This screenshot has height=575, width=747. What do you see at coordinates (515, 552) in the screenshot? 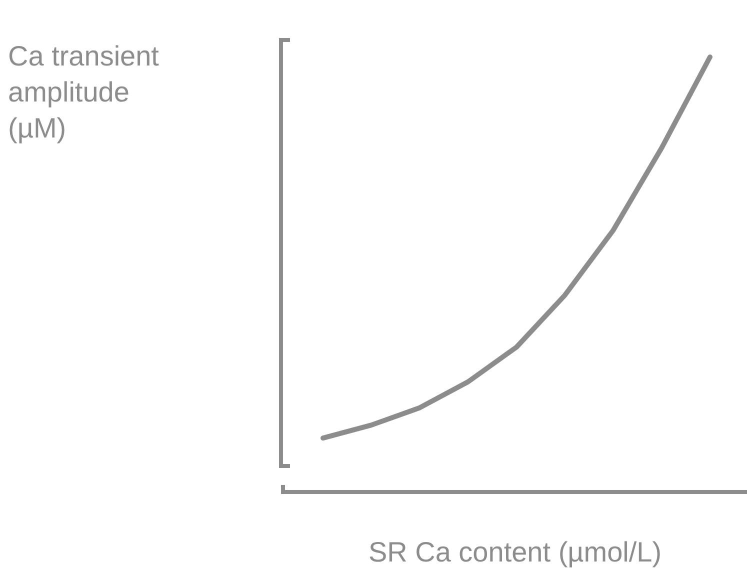
I see `x-axis-title: SR Ca content (µmol/L)` at bounding box center [515, 552].